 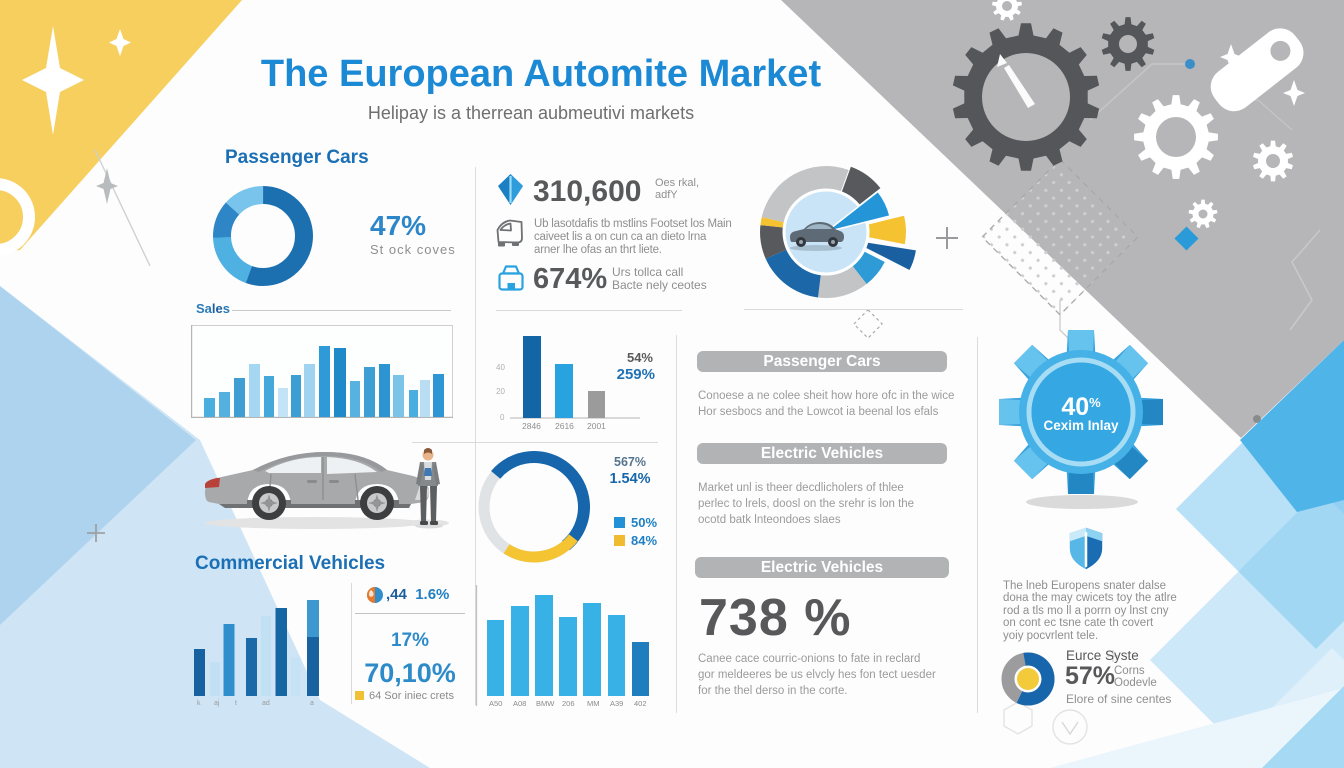 I want to click on svg-text: 2001, so click(x=596, y=425).